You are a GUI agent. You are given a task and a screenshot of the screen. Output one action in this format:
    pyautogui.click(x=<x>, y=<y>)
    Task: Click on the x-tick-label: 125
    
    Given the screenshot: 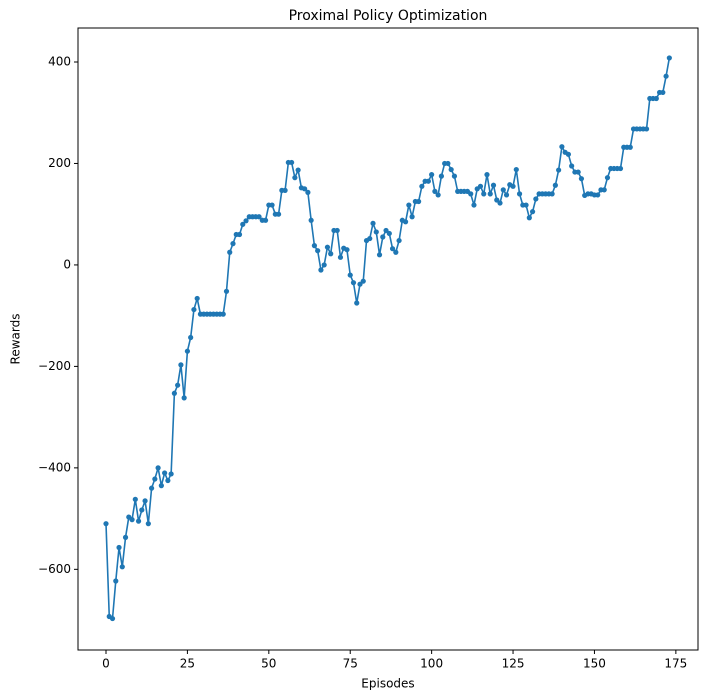 What is the action you would take?
    pyautogui.click(x=513, y=664)
    